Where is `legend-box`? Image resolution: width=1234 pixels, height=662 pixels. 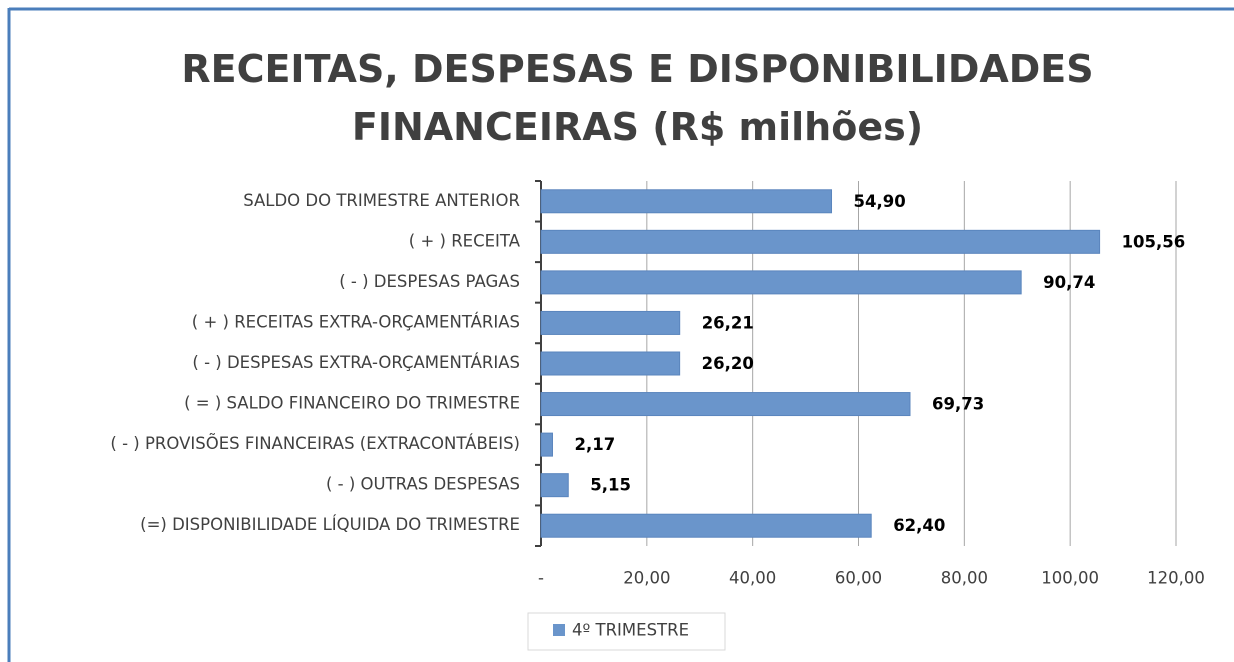 legend-box is located at coordinates (626, 631).